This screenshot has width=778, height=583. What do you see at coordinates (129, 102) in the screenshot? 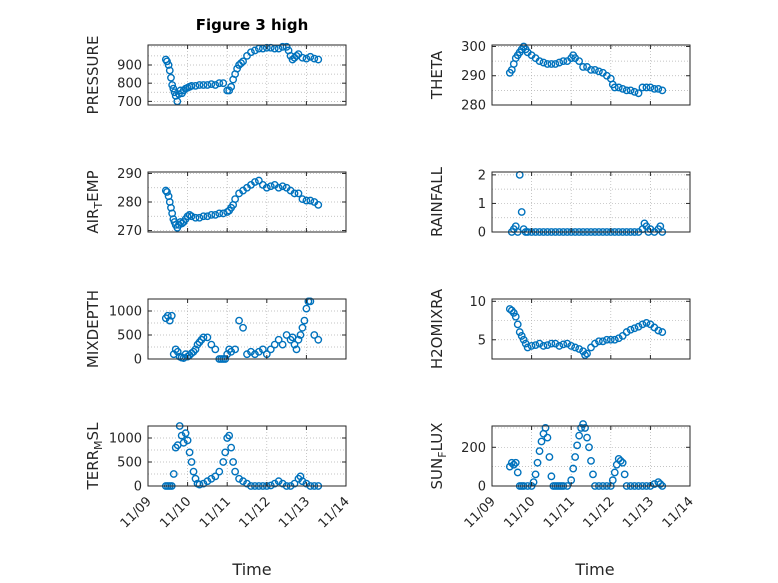
I see `y-tick-label: 700` at bounding box center [129, 102].